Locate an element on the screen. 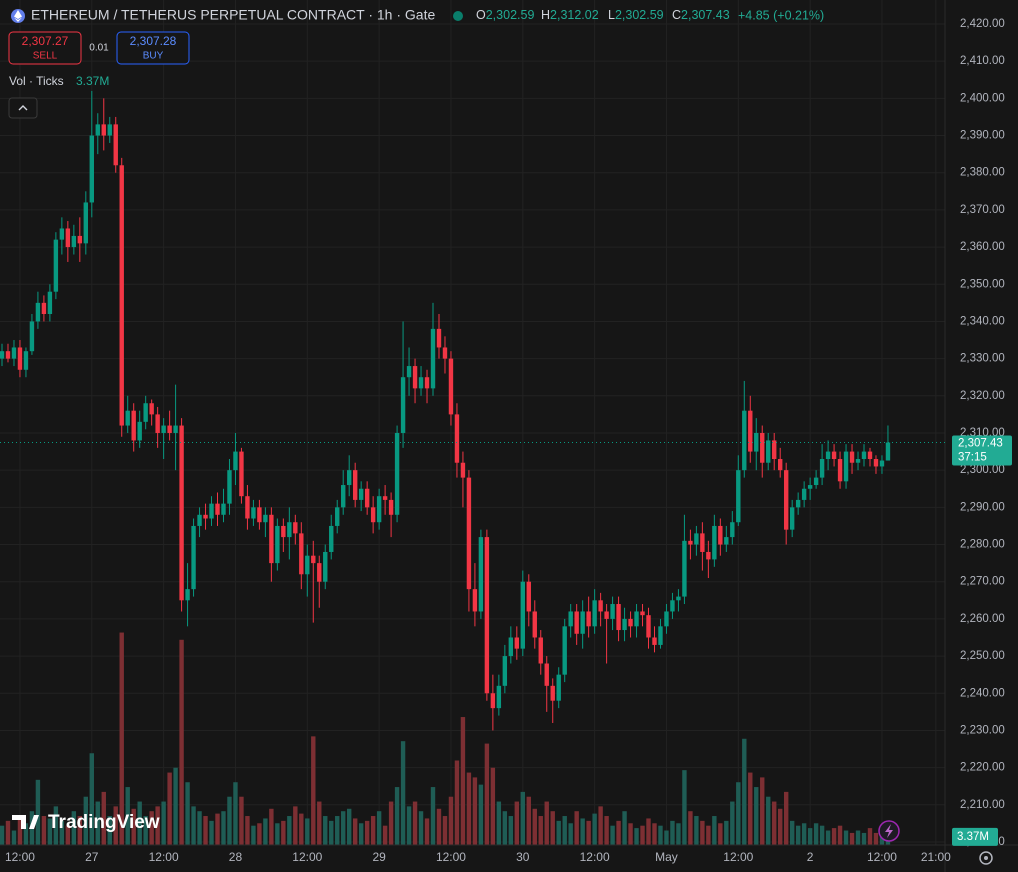 This screenshot has width=1018, height=872. y-tick-label: 2,320.00 is located at coordinates (982, 396).